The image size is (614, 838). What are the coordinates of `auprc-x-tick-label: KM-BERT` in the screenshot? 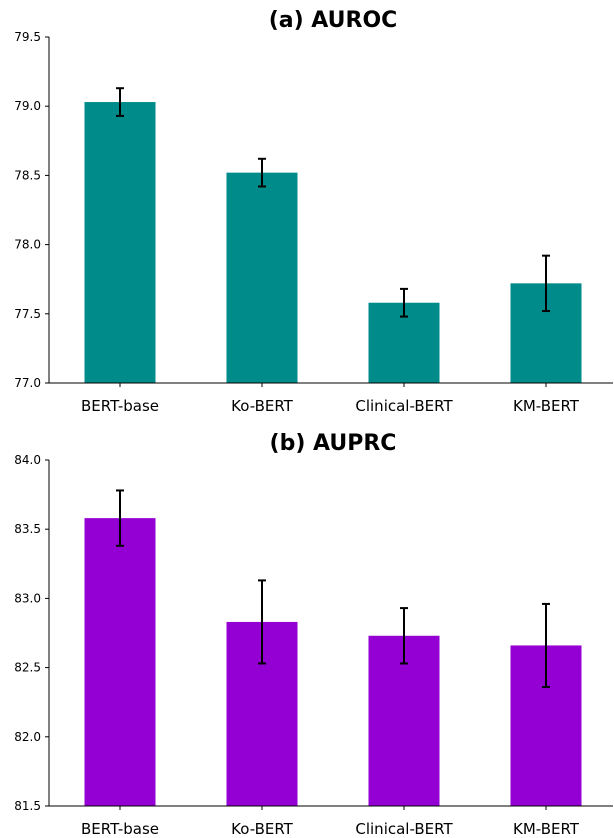 It's located at (546, 829).